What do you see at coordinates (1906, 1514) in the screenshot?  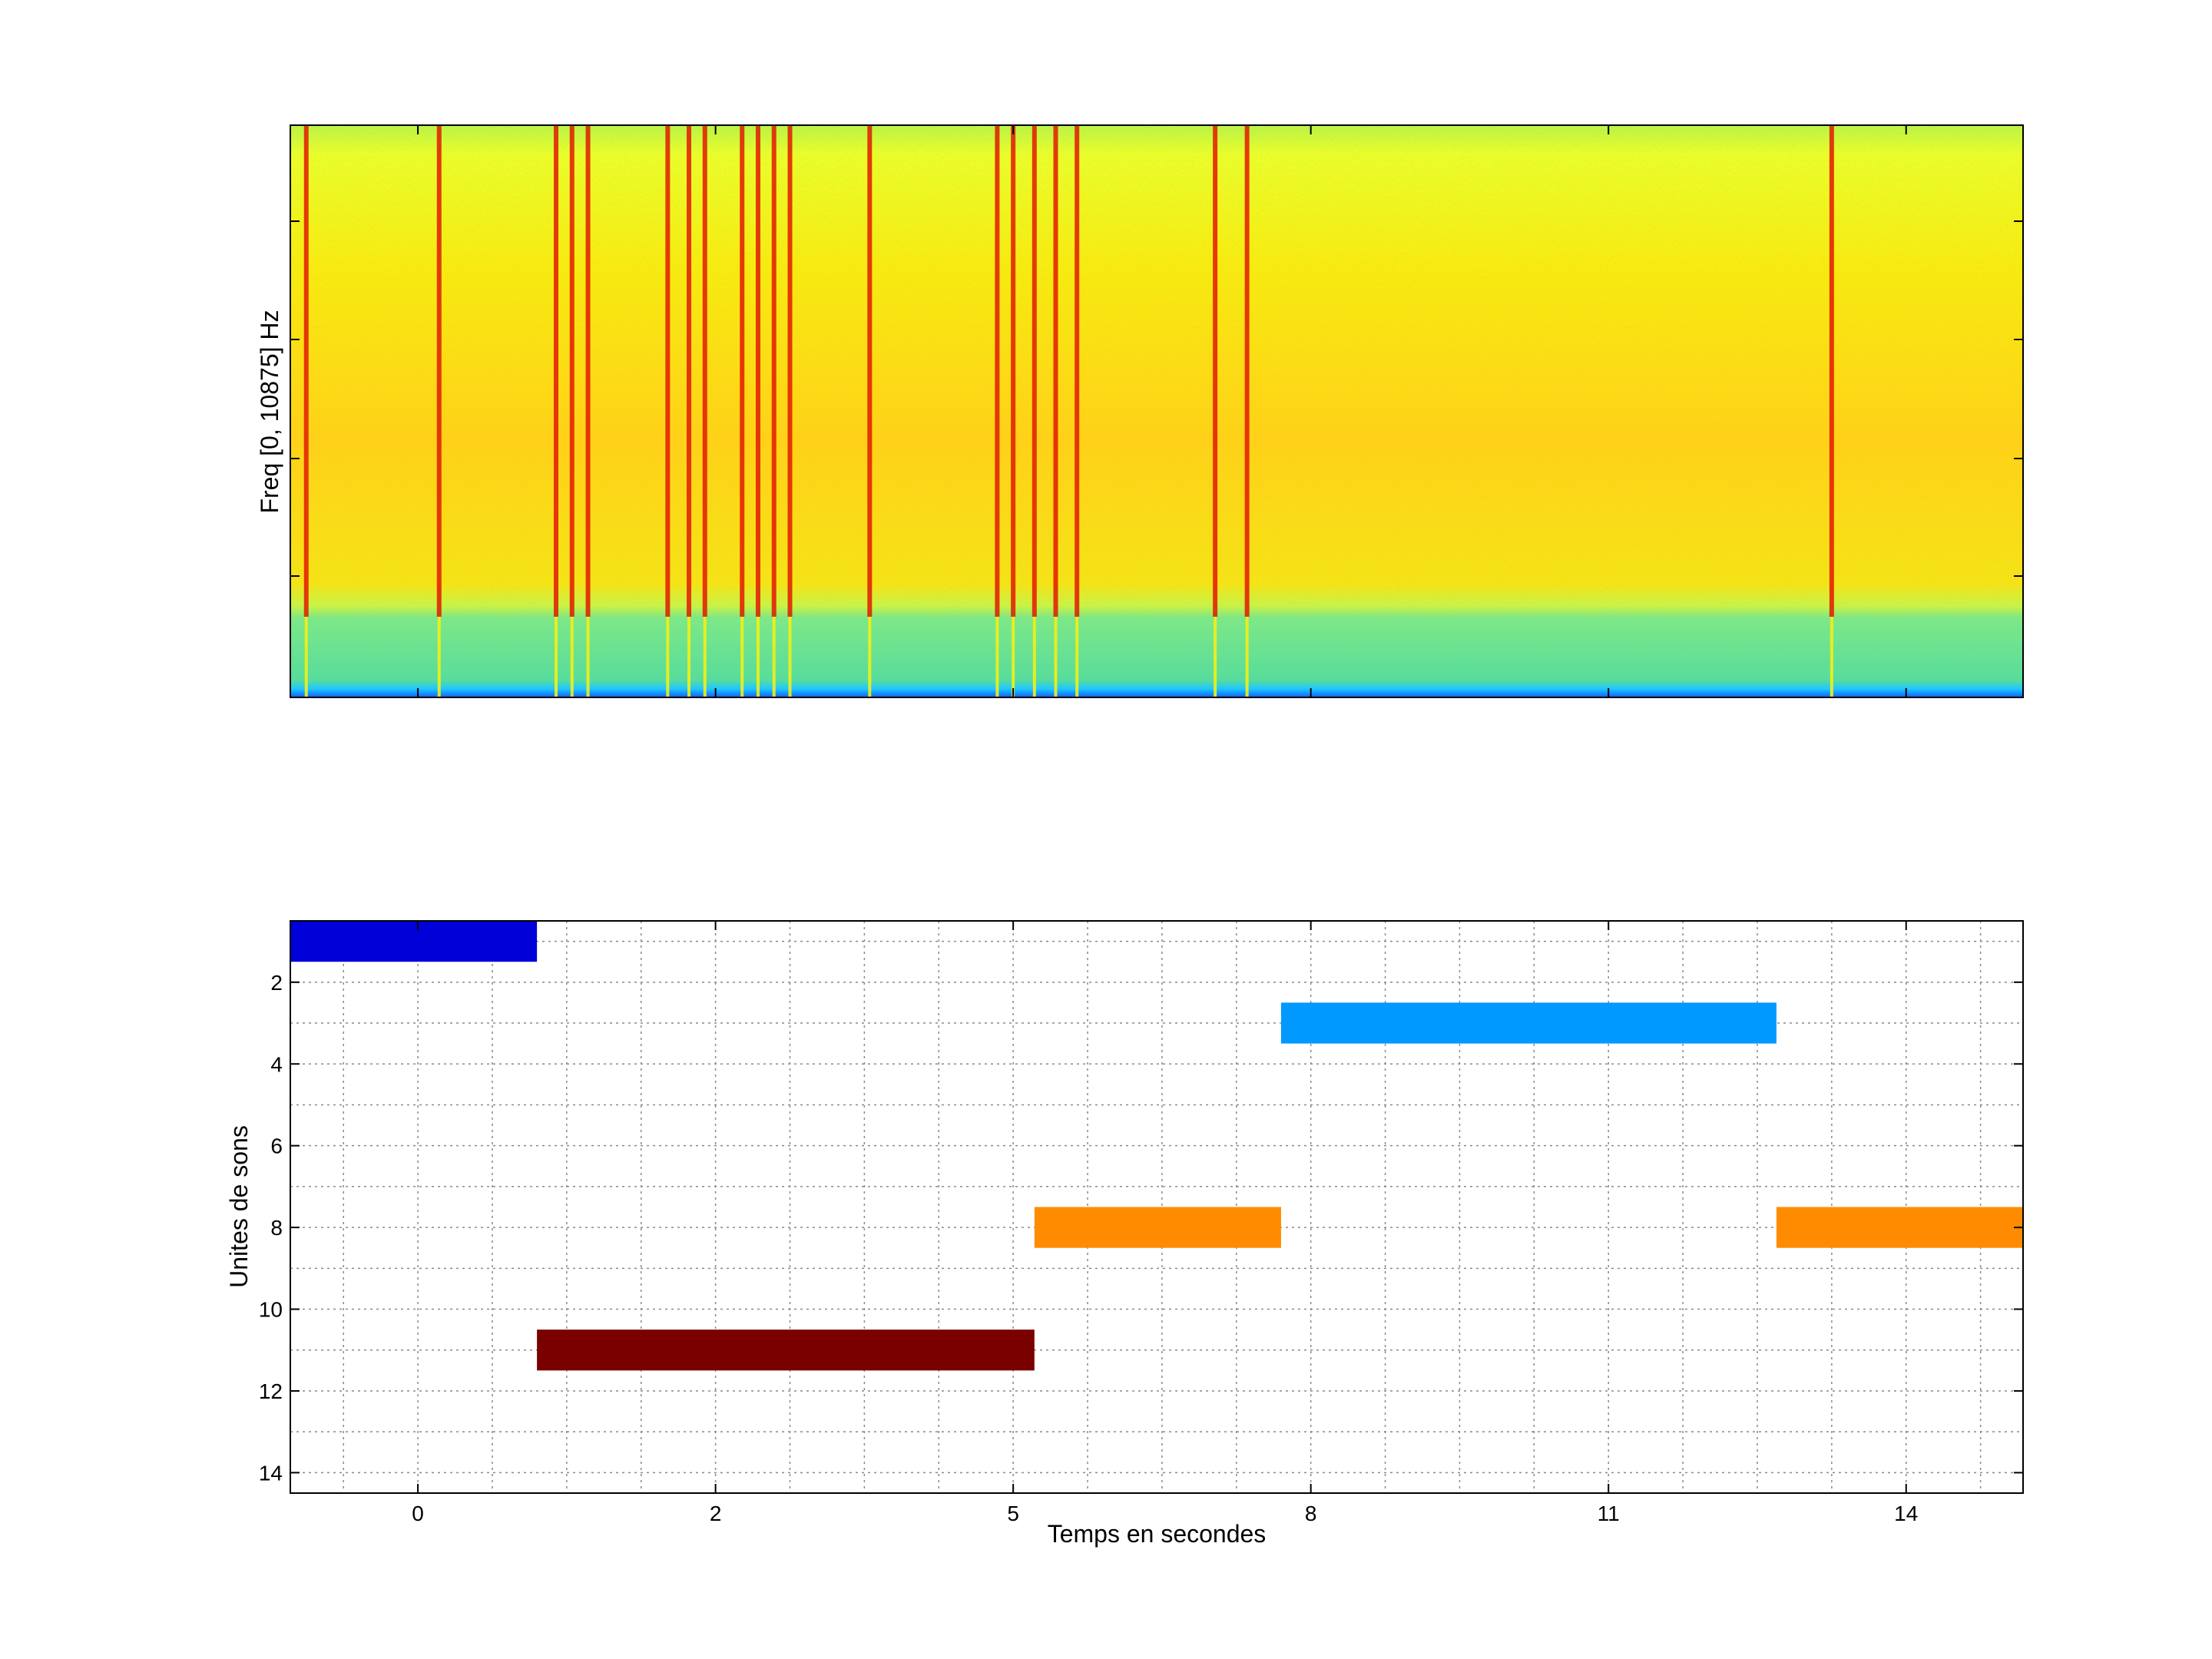 I see `units-xtick-label-5: 14` at bounding box center [1906, 1514].